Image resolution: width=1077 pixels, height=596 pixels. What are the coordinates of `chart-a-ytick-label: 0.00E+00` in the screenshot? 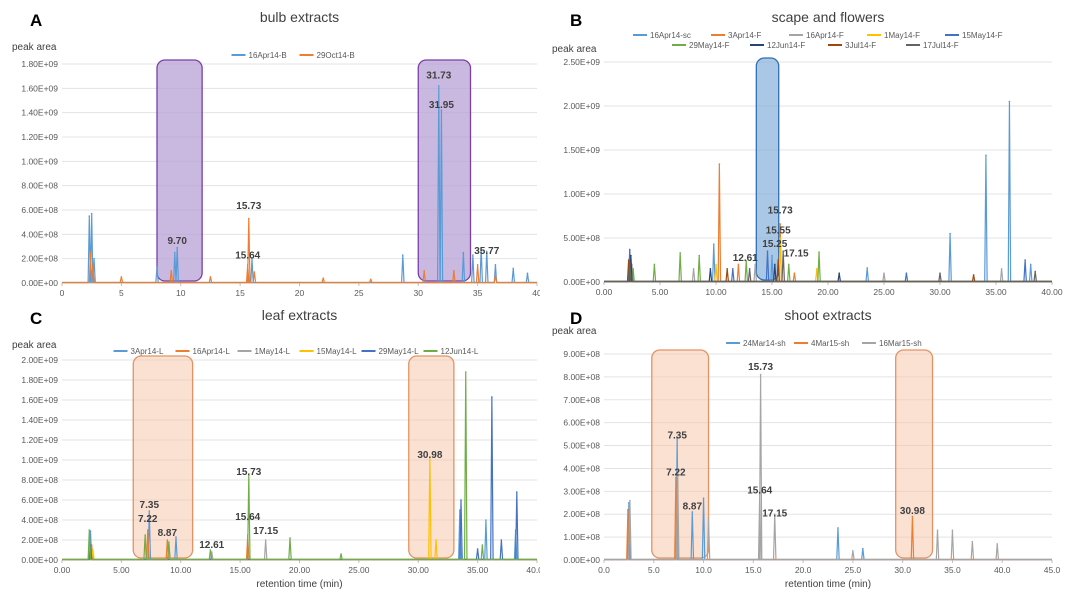 It's located at (39, 283).